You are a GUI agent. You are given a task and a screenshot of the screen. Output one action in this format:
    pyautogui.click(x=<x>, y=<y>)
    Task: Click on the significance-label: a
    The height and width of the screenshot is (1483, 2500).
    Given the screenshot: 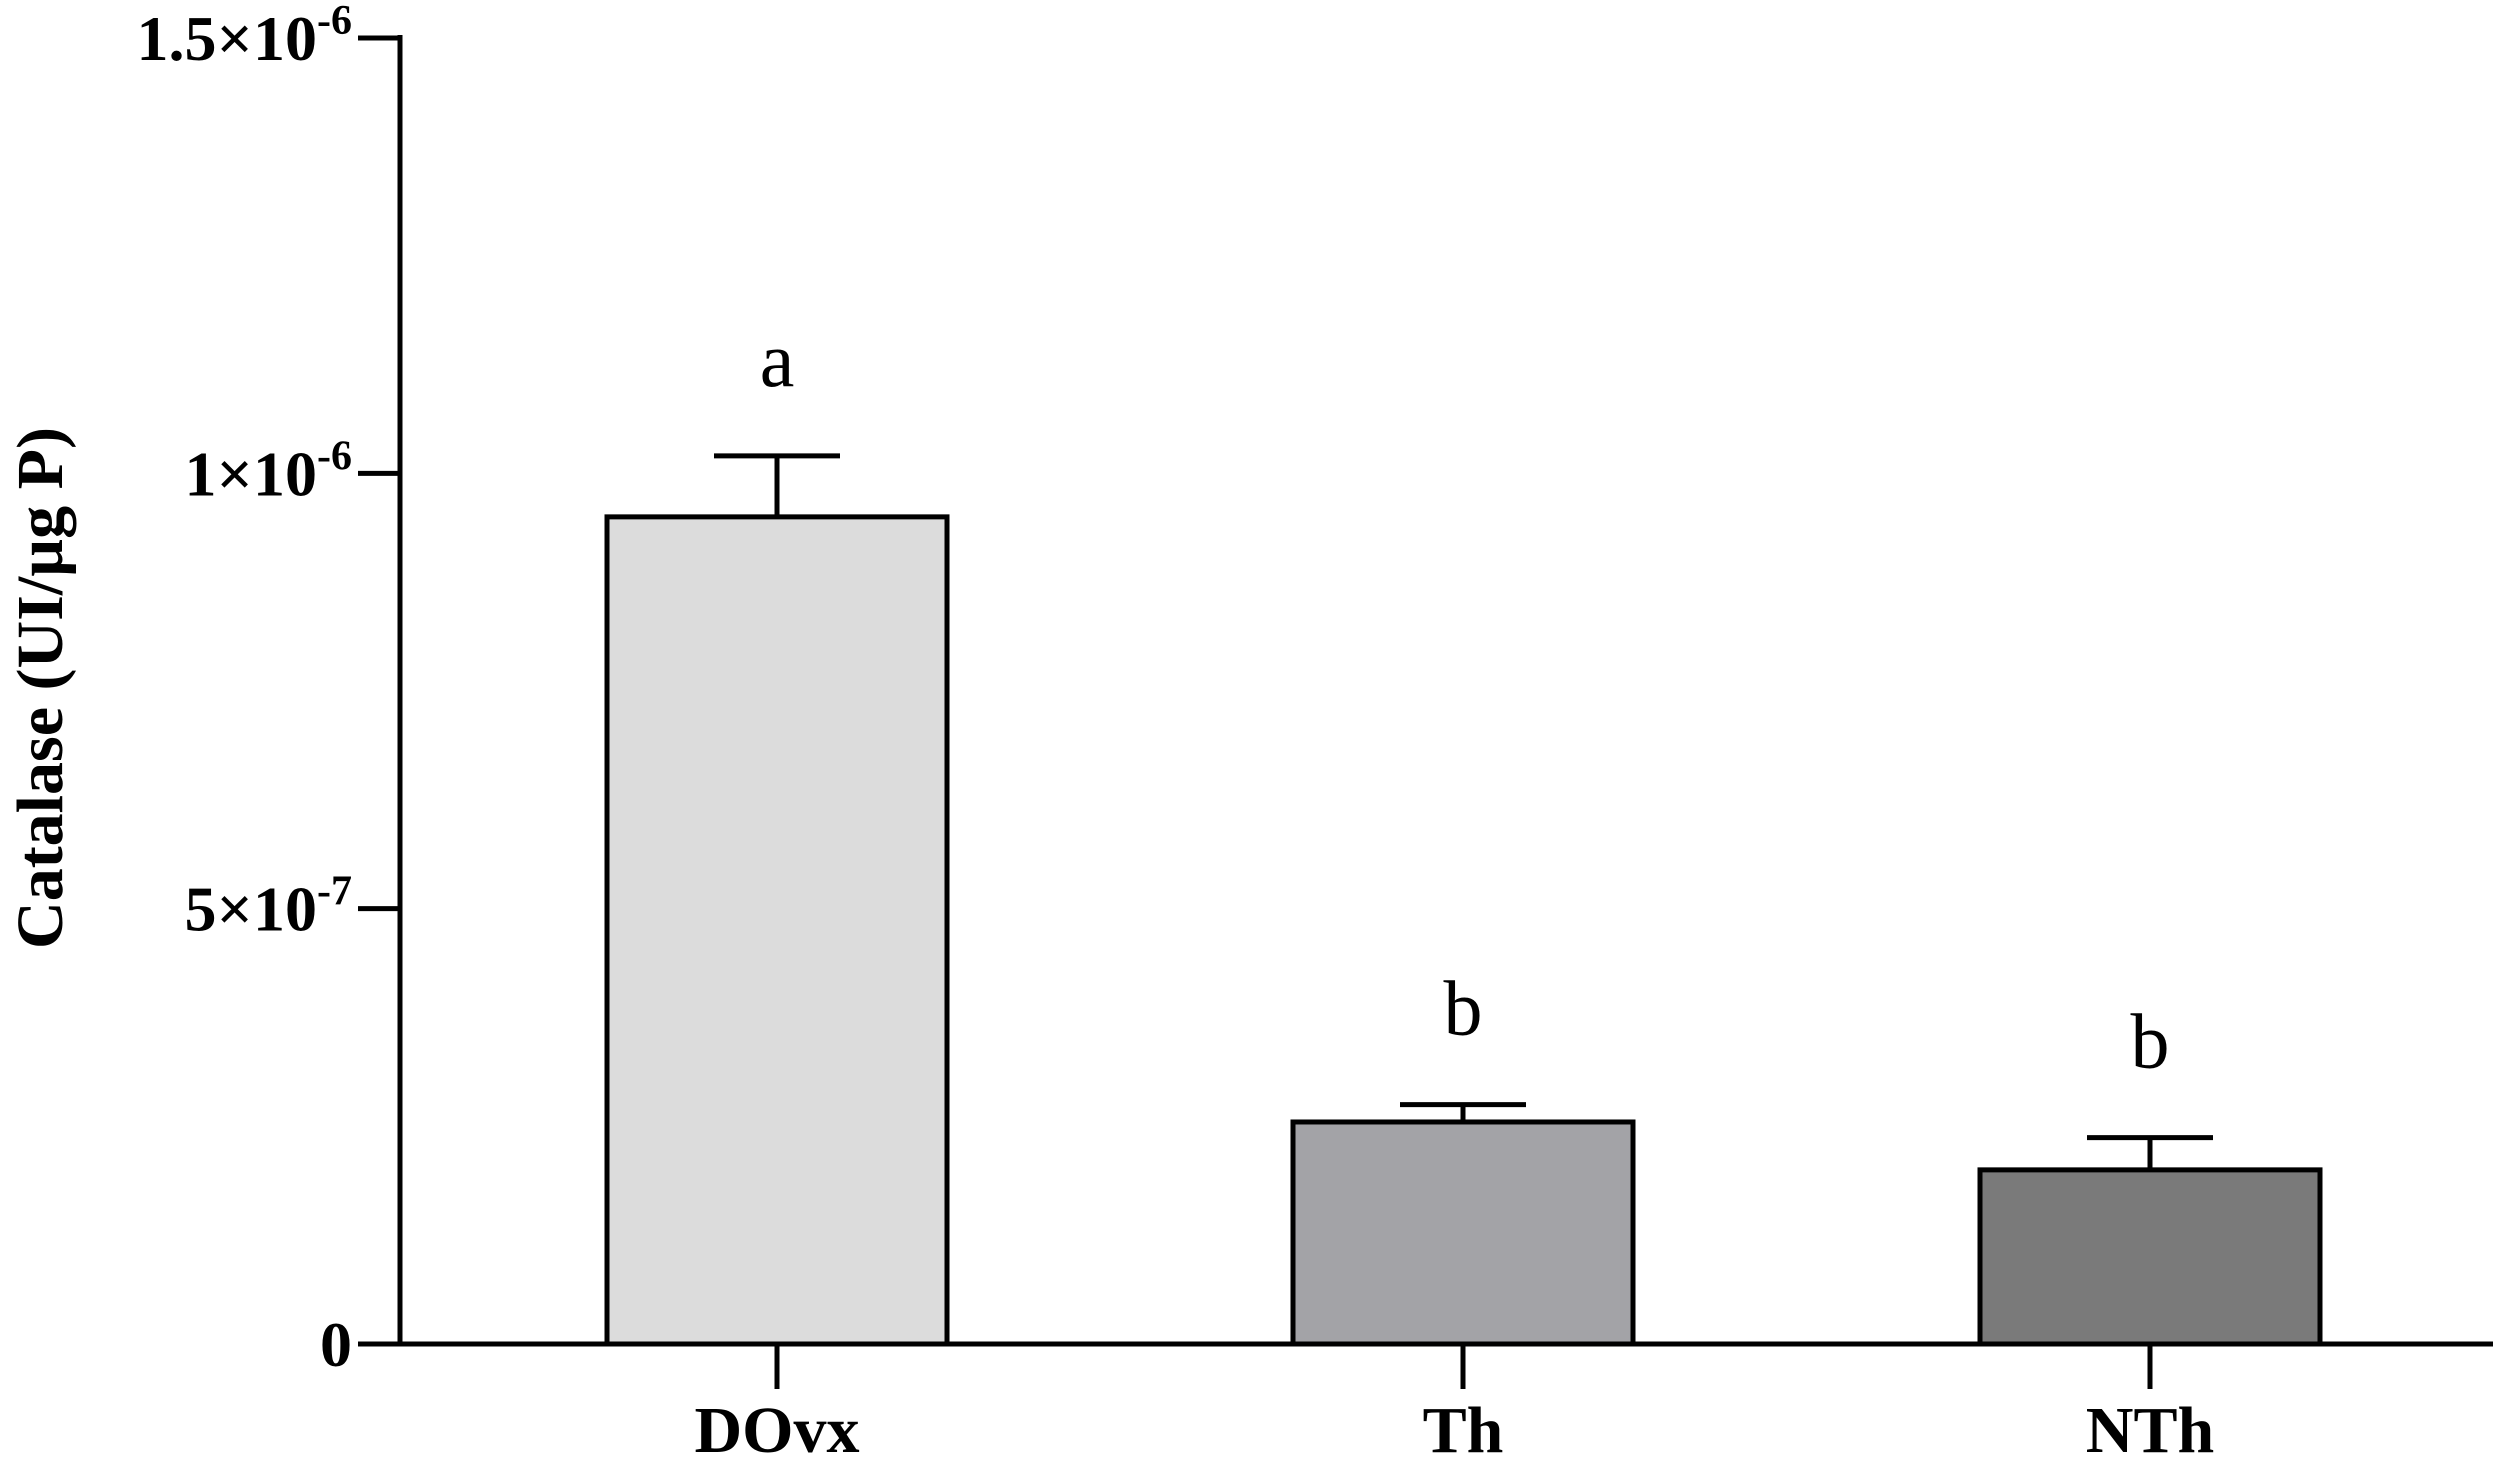 What is the action you would take?
    pyautogui.click(x=777, y=359)
    